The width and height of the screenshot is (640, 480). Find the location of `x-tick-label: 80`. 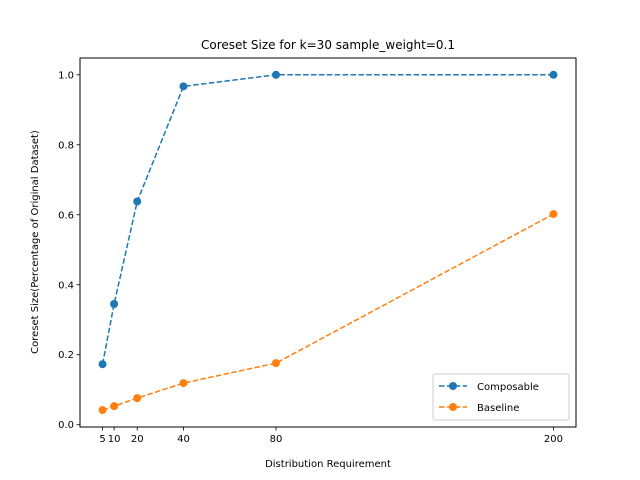

x-tick-label: 80 is located at coordinates (276, 439).